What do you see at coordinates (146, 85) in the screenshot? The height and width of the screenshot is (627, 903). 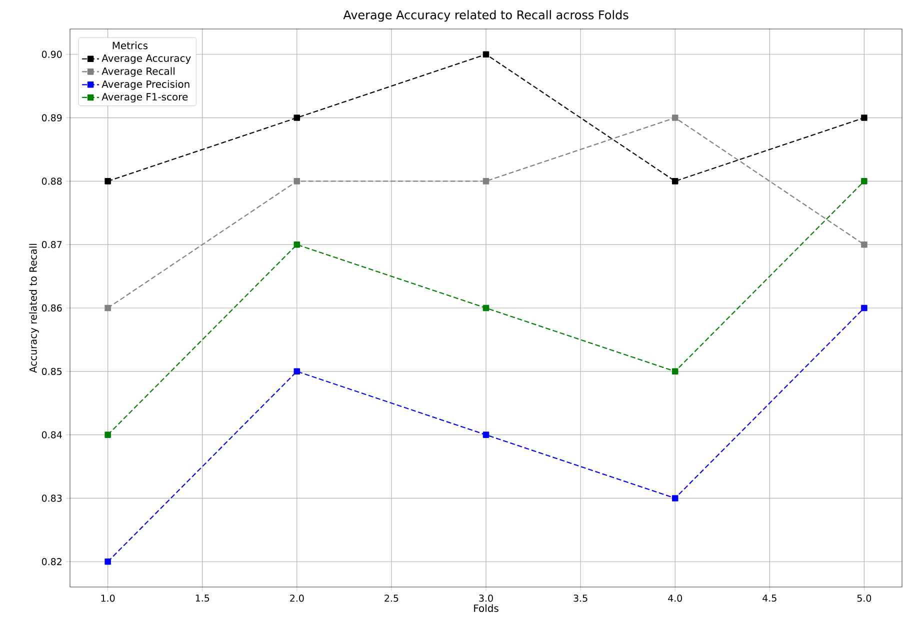 I see `legend-label: Average Precision` at bounding box center [146, 85].